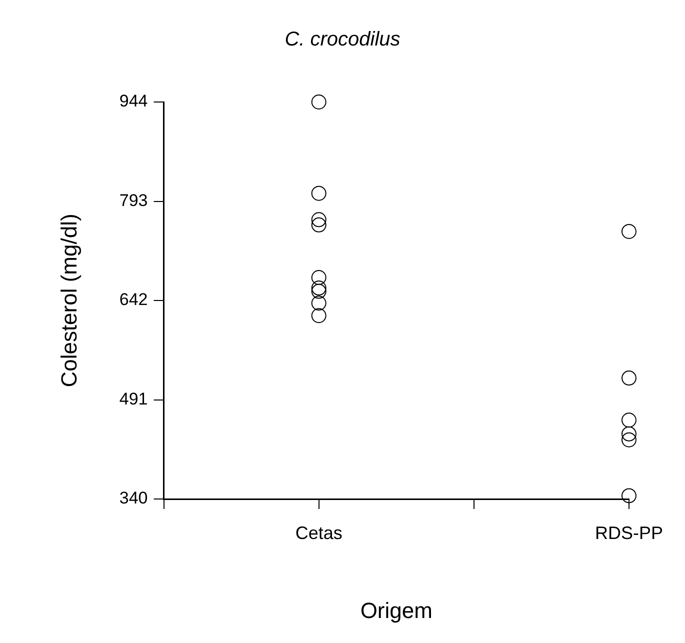 This screenshot has width=685, height=643. What do you see at coordinates (133, 498) in the screenshot?
I see `y-tick-label: 340` at bounding box center [133, 498].